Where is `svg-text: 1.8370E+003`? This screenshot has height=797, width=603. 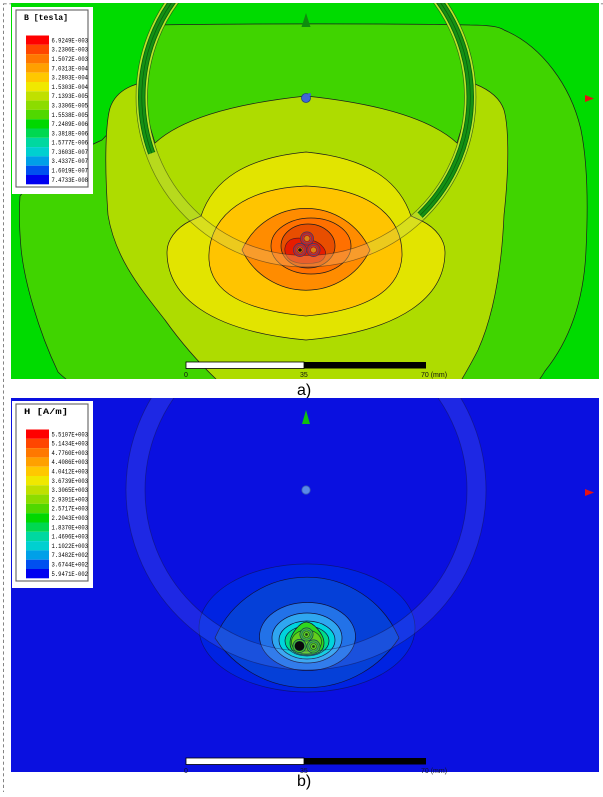
svg-text: 1.8370E+003 is located at coordinates (70, 527).